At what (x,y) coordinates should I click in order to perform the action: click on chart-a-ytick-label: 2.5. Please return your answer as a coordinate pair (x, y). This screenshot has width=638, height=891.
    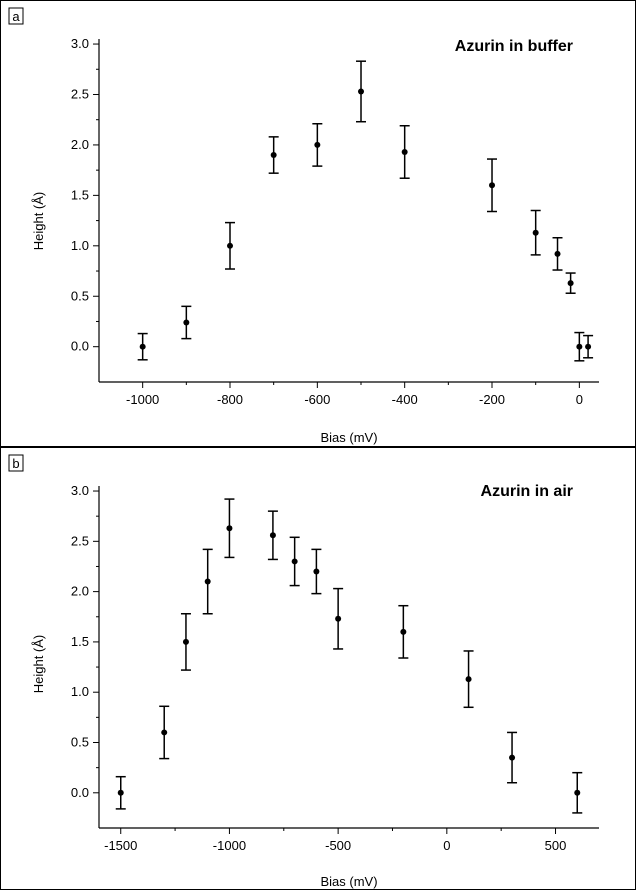
    Looking at the image, I should click on (80, 93).